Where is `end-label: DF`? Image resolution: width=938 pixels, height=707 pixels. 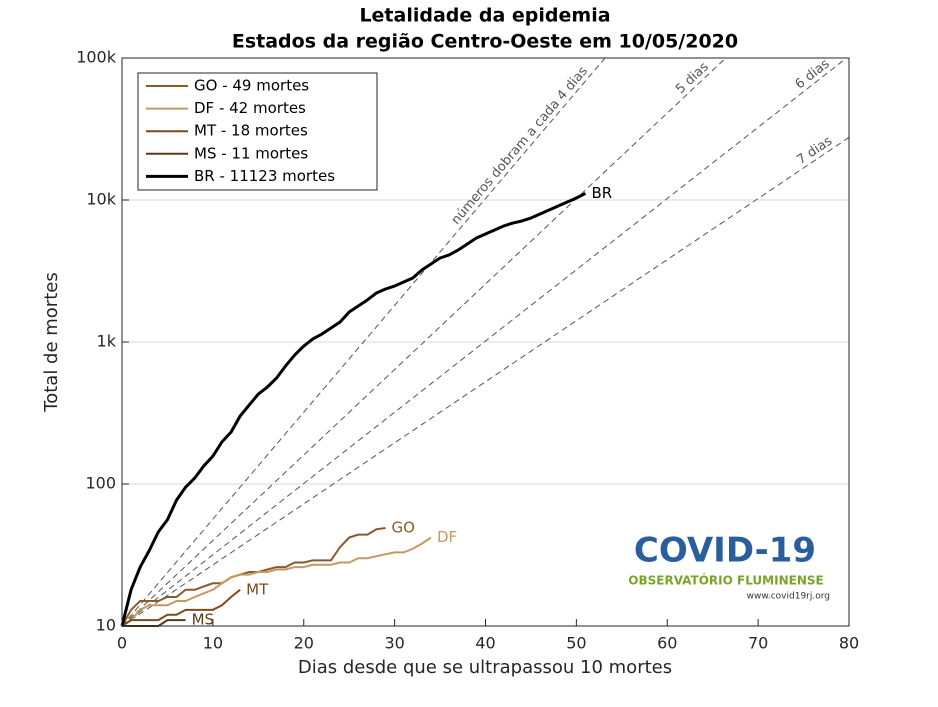 end-label: DF is located at coordinates (447, 537).